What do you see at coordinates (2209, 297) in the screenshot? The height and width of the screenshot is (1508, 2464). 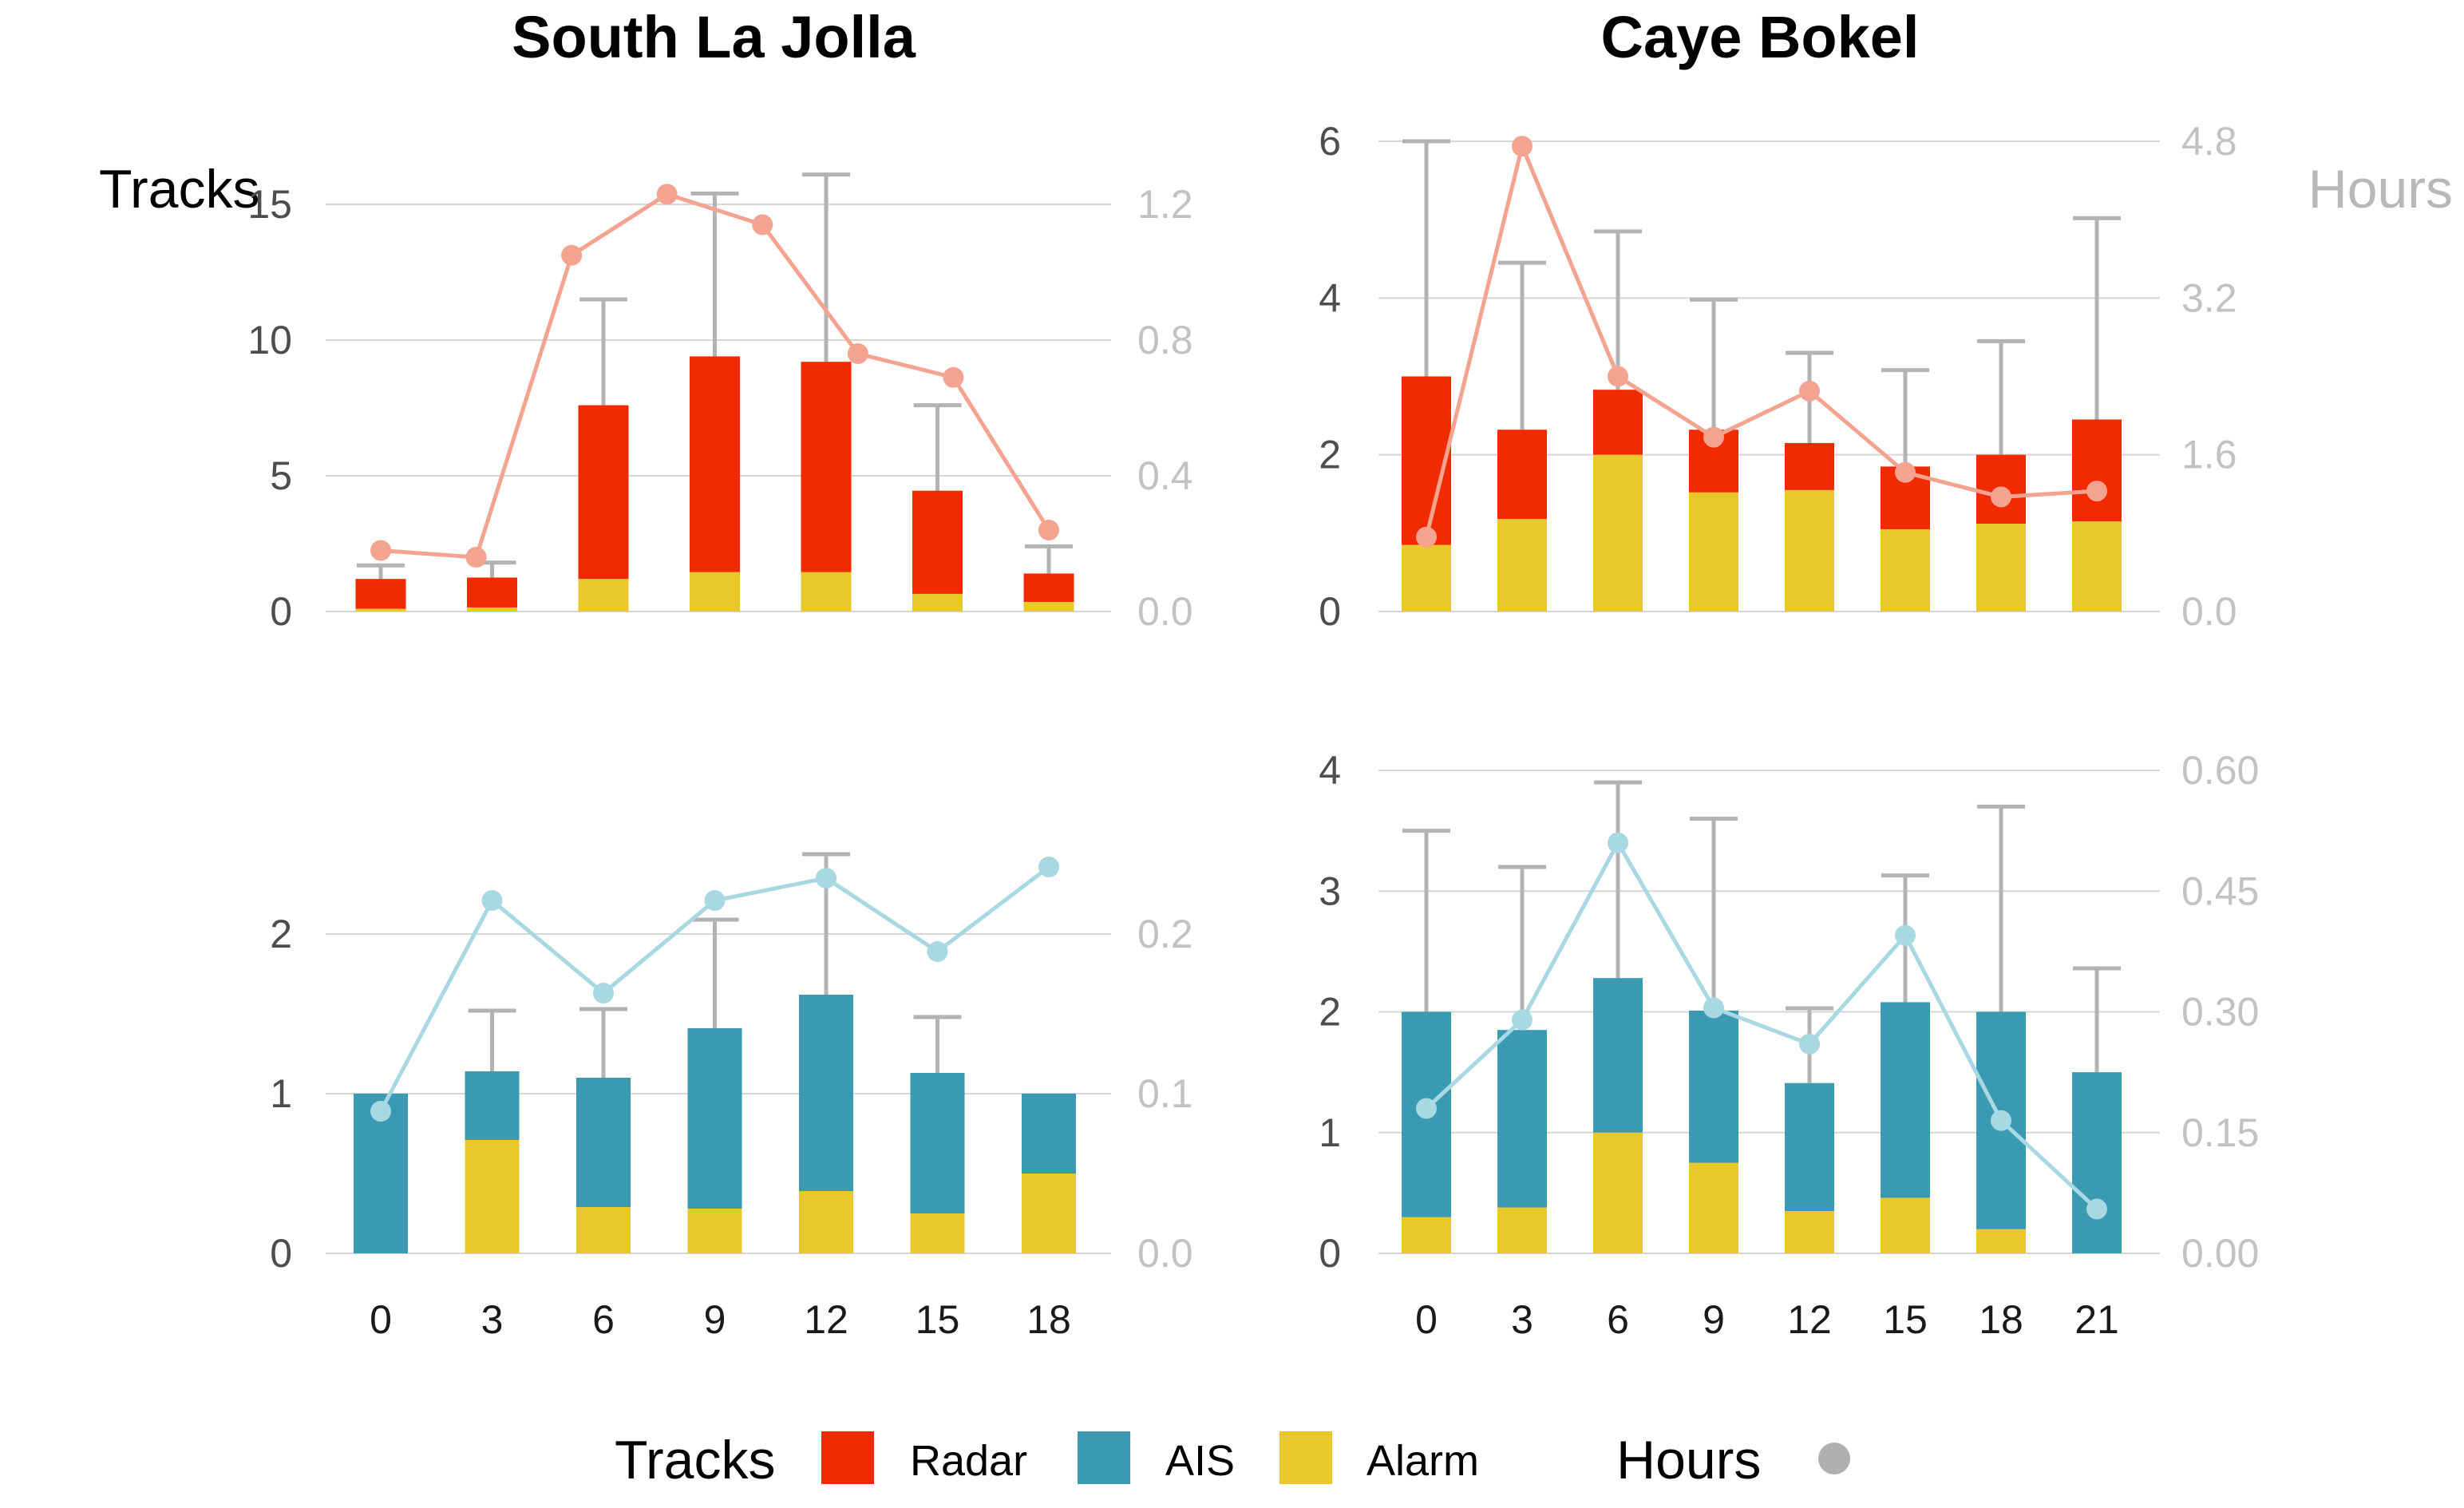 I see `y2-tick-label: 3.2` at bounding box center [2209, 297].